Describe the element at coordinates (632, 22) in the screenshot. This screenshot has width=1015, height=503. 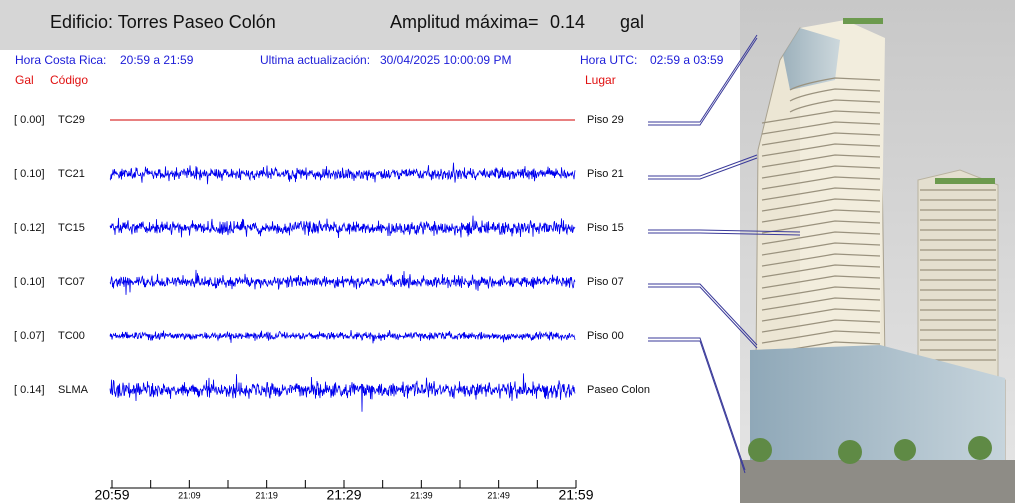
I see `amplitude-unit: gal` at that location.